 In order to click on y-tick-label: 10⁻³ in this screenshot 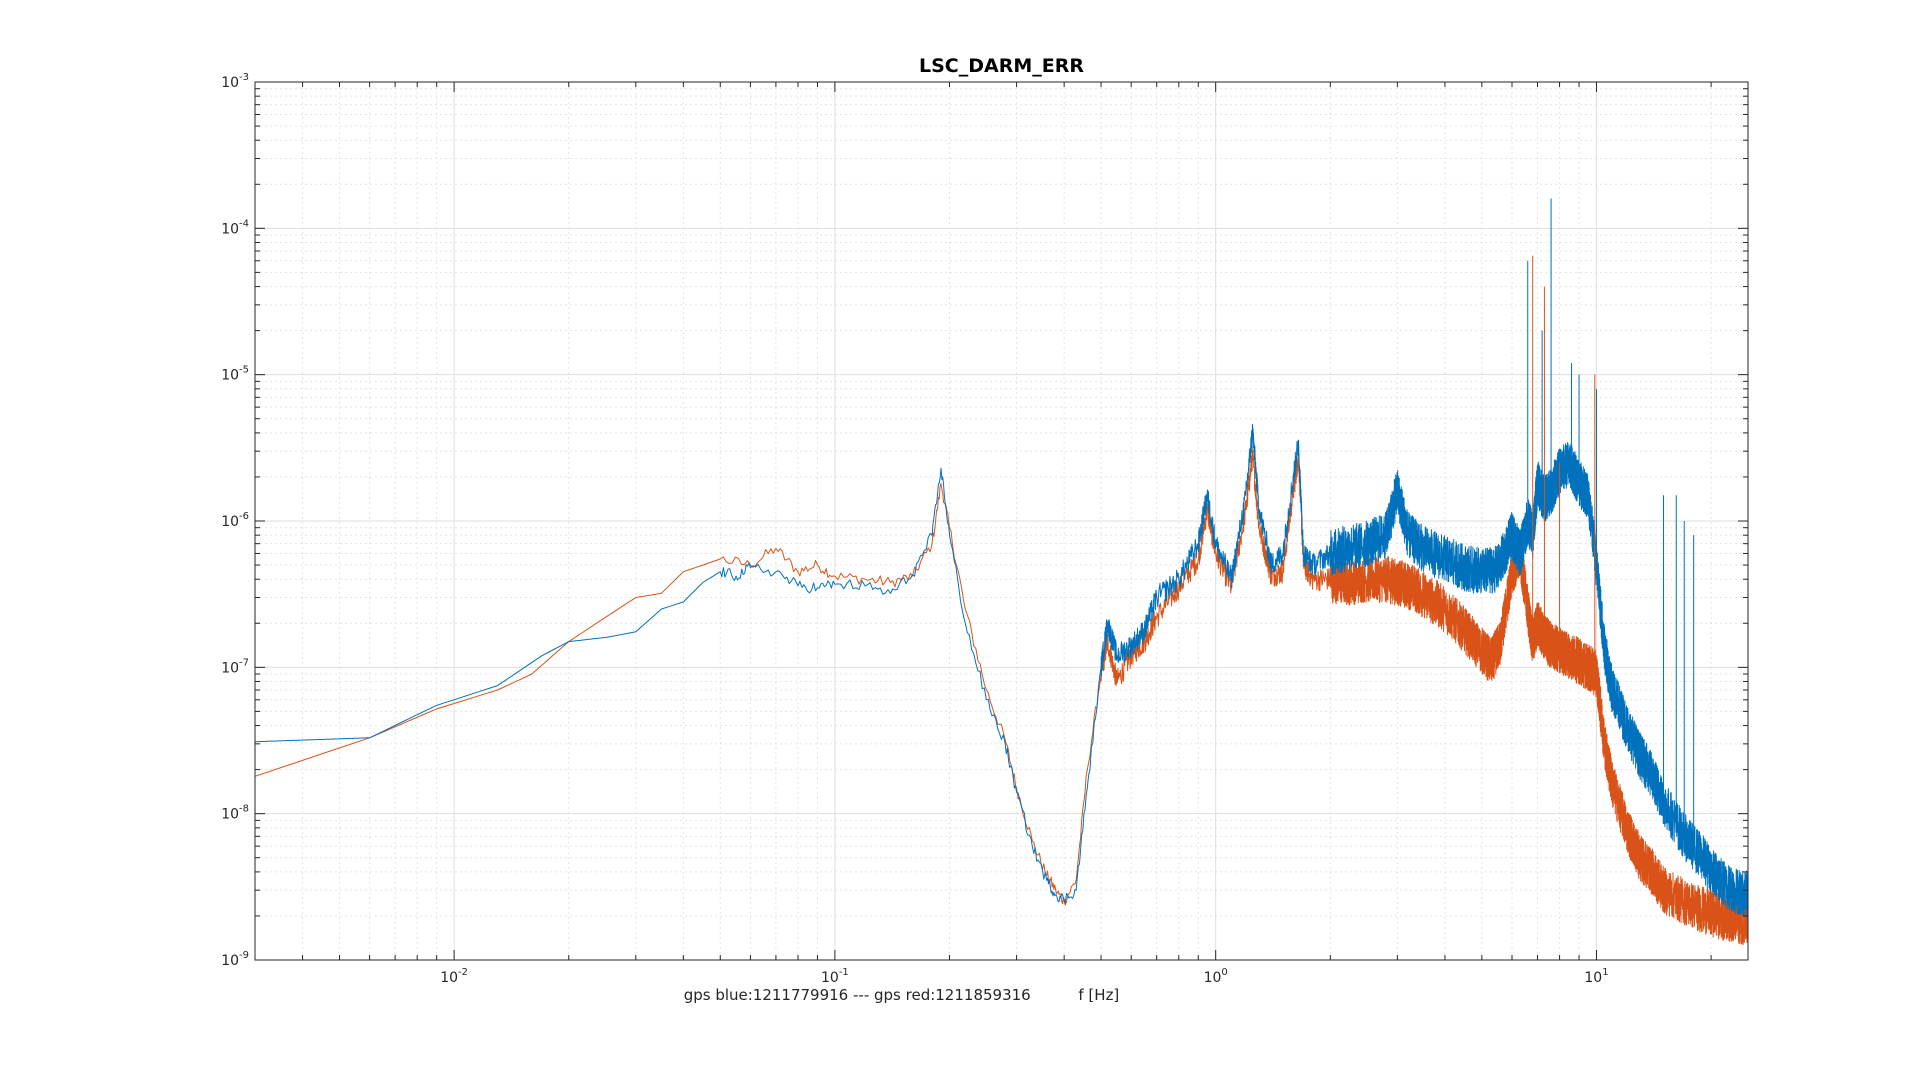, I will do `click(235, 81)`.